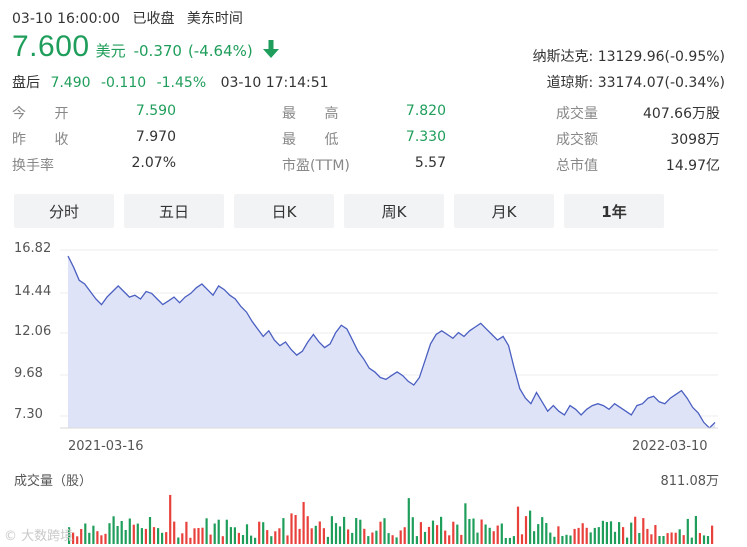  Describe the element at coordinates (577, 114) in the screenshot. I see `stat-key: 成交量` at that location.